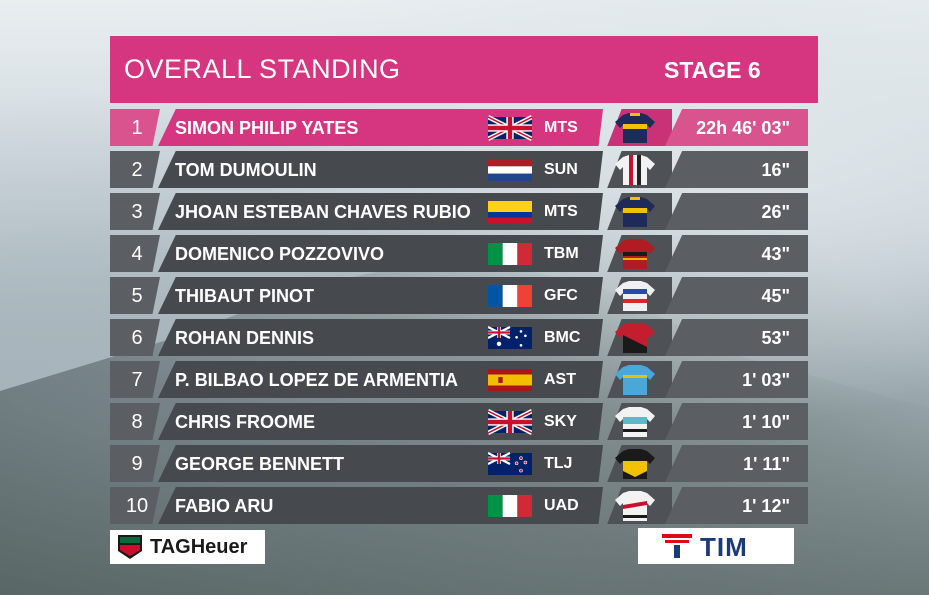  Describe the element at coordinates (137, 338) in the screenshot. I see `position: 6` at that location.